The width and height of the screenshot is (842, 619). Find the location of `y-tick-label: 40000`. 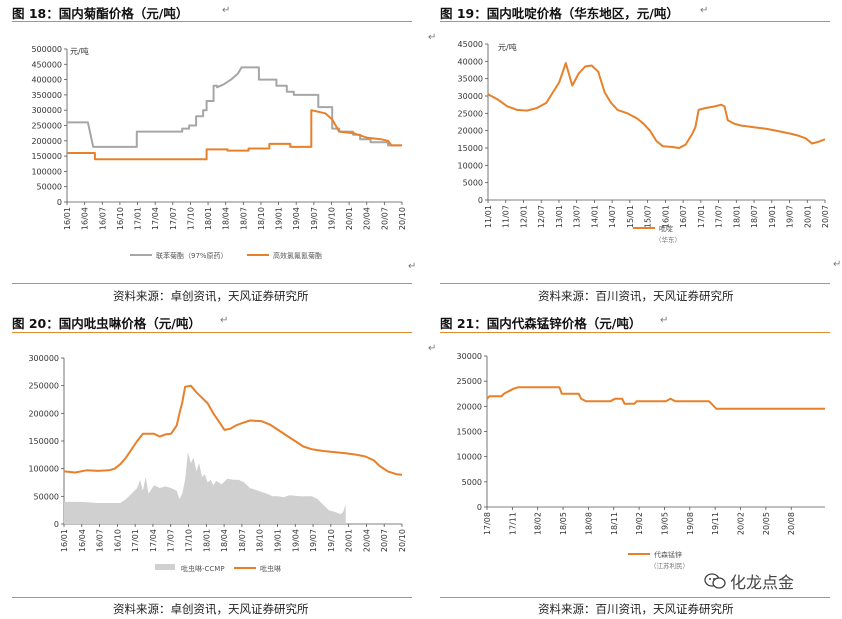

y-tick-label: 40000 is located at coordinates (470, 61).